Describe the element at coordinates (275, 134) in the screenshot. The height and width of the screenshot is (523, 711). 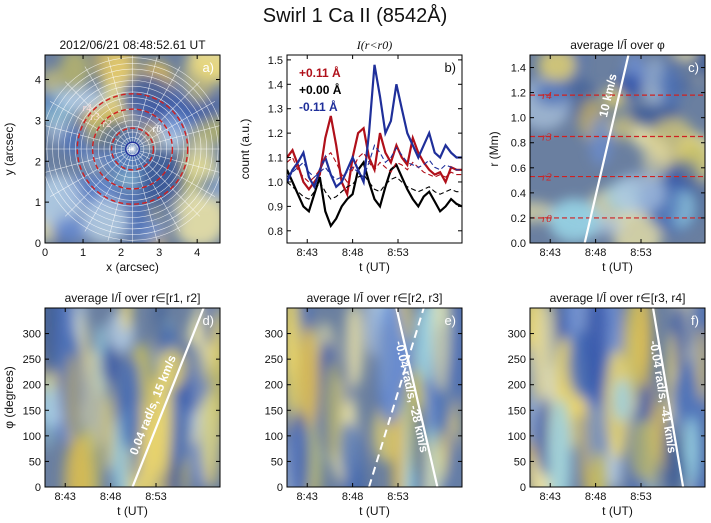
I see `panel-b-ytick-label: 1.2` at that location.